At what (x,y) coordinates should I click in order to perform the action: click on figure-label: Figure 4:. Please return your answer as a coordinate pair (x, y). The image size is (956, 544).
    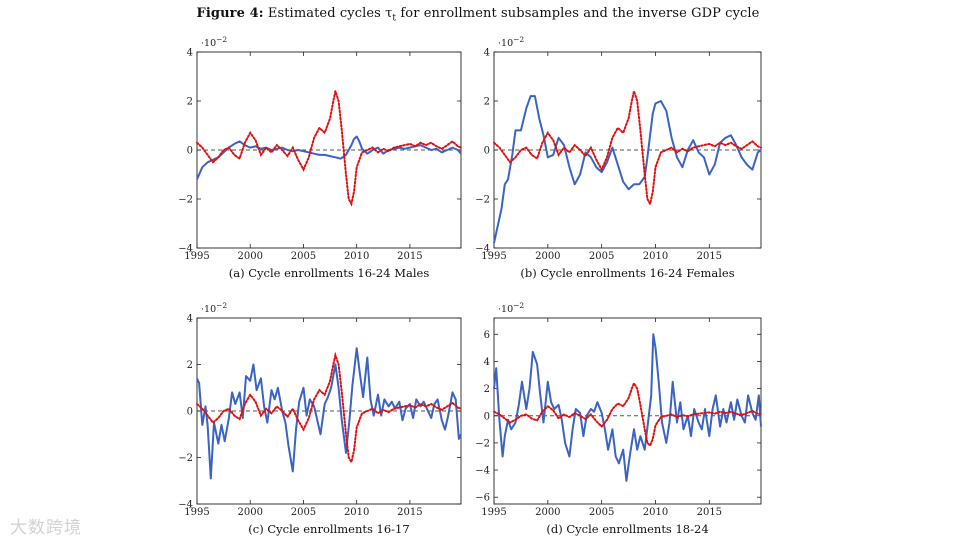
    Looking at the image, I should click on (230, 13).